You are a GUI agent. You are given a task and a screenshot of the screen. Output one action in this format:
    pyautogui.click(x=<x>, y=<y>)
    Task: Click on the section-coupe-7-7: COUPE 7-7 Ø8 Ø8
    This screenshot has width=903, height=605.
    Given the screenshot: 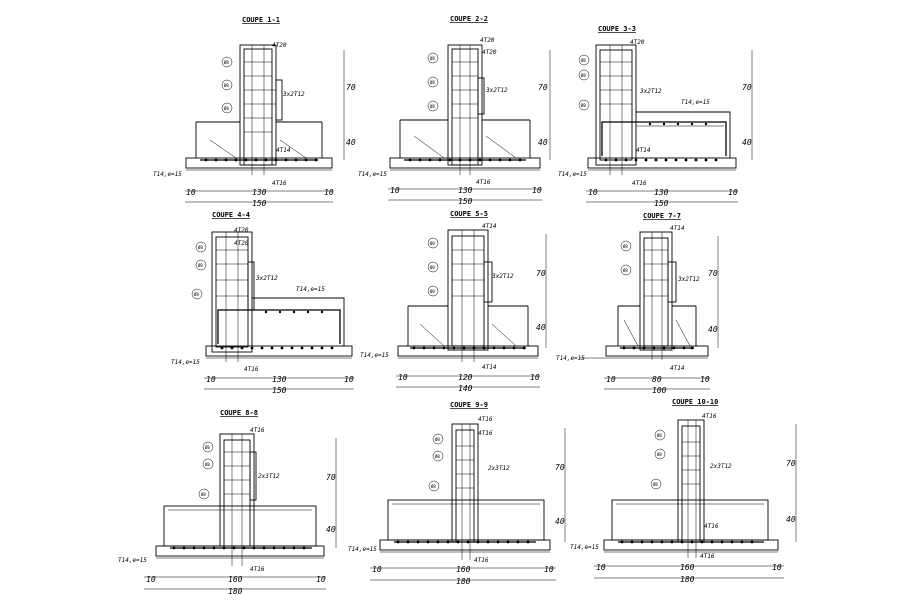 What is the action you would take?
    pyautogui.click(x=637, y=303)
    